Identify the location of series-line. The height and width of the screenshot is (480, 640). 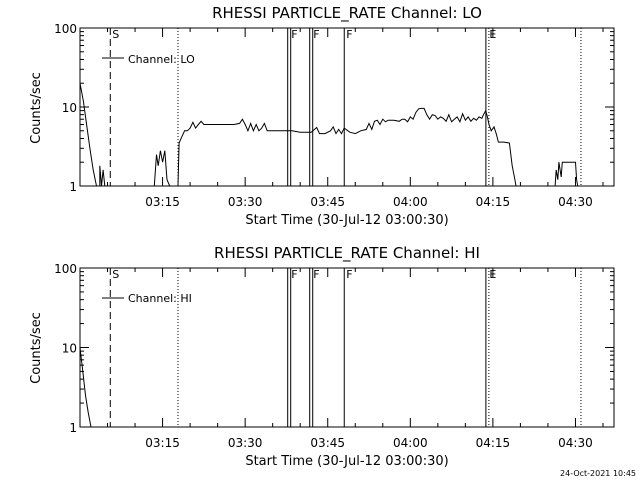
(85, 387).